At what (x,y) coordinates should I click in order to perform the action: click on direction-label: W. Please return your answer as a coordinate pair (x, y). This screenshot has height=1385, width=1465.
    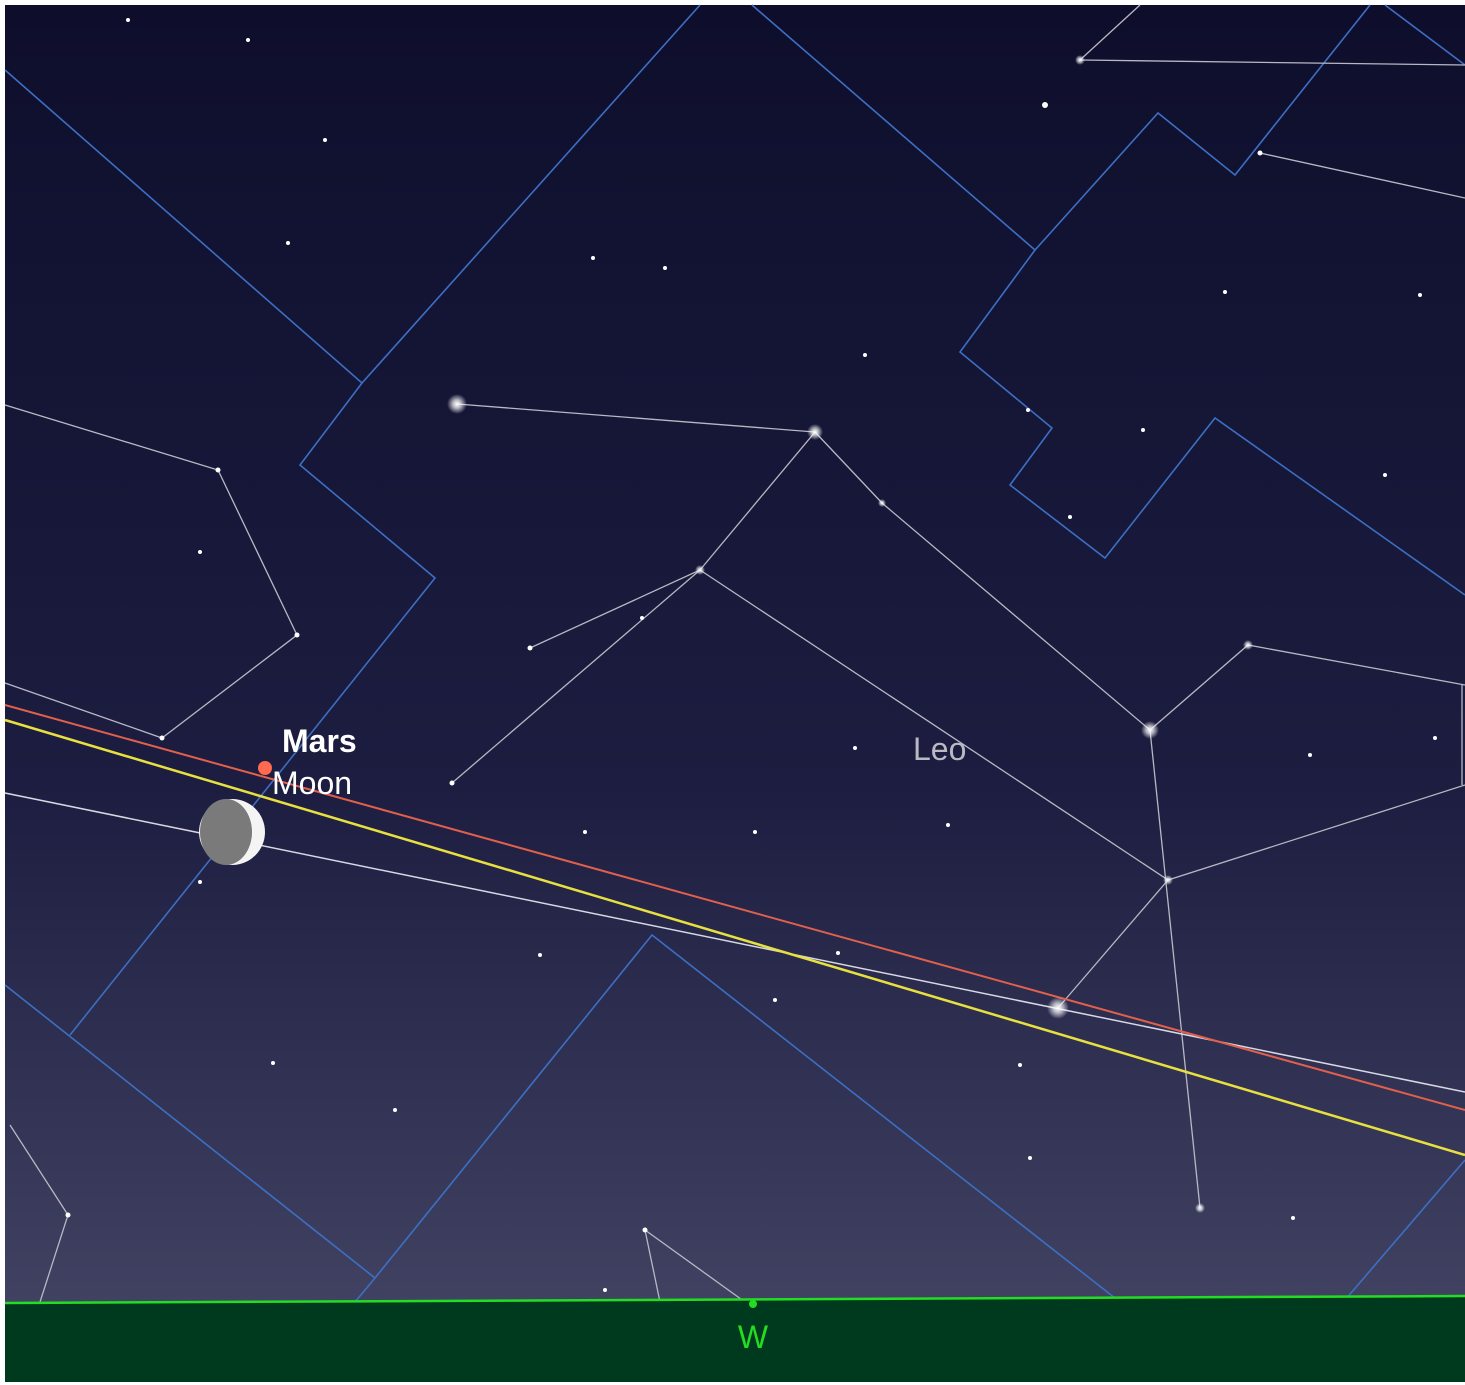
    Looking at the image, I should click on (753, 1337).